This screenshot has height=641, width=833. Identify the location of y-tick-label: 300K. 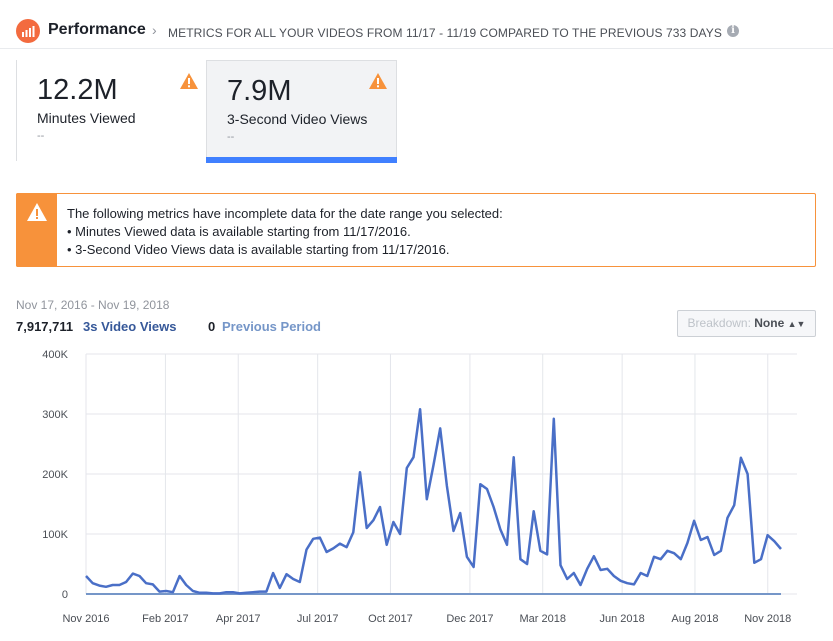
(55, 415).